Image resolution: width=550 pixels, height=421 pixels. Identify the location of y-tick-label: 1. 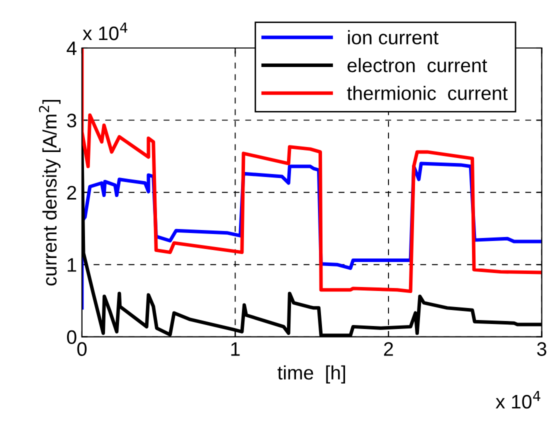
(72, 265).